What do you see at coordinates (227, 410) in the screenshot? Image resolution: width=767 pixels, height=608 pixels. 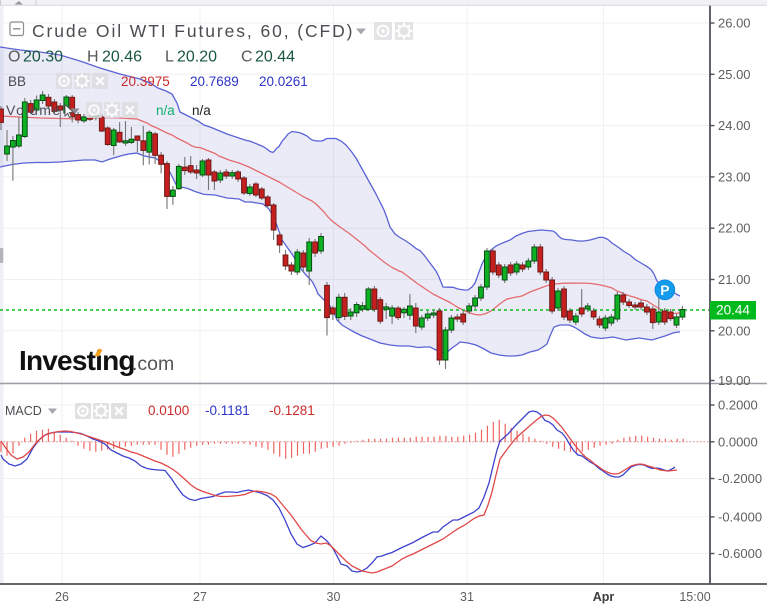 I see `svg-text: -0.1181` at bounding box center [227, 410].